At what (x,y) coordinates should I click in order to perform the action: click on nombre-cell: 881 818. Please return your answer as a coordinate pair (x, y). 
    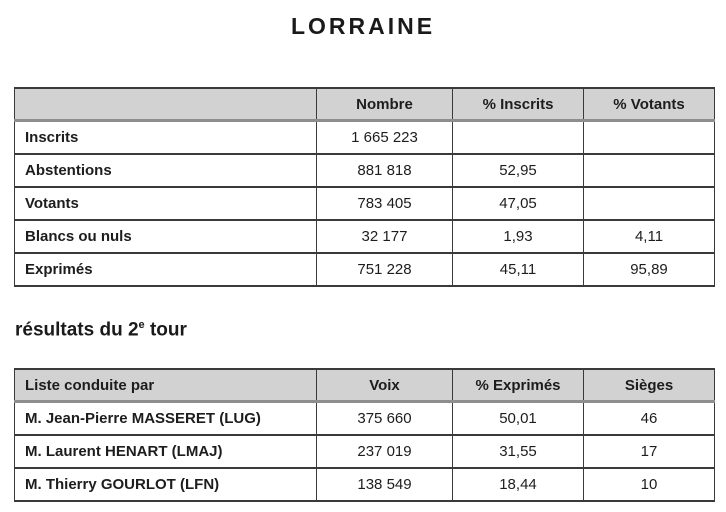
    Looking at the image, I should click on (384, 170).